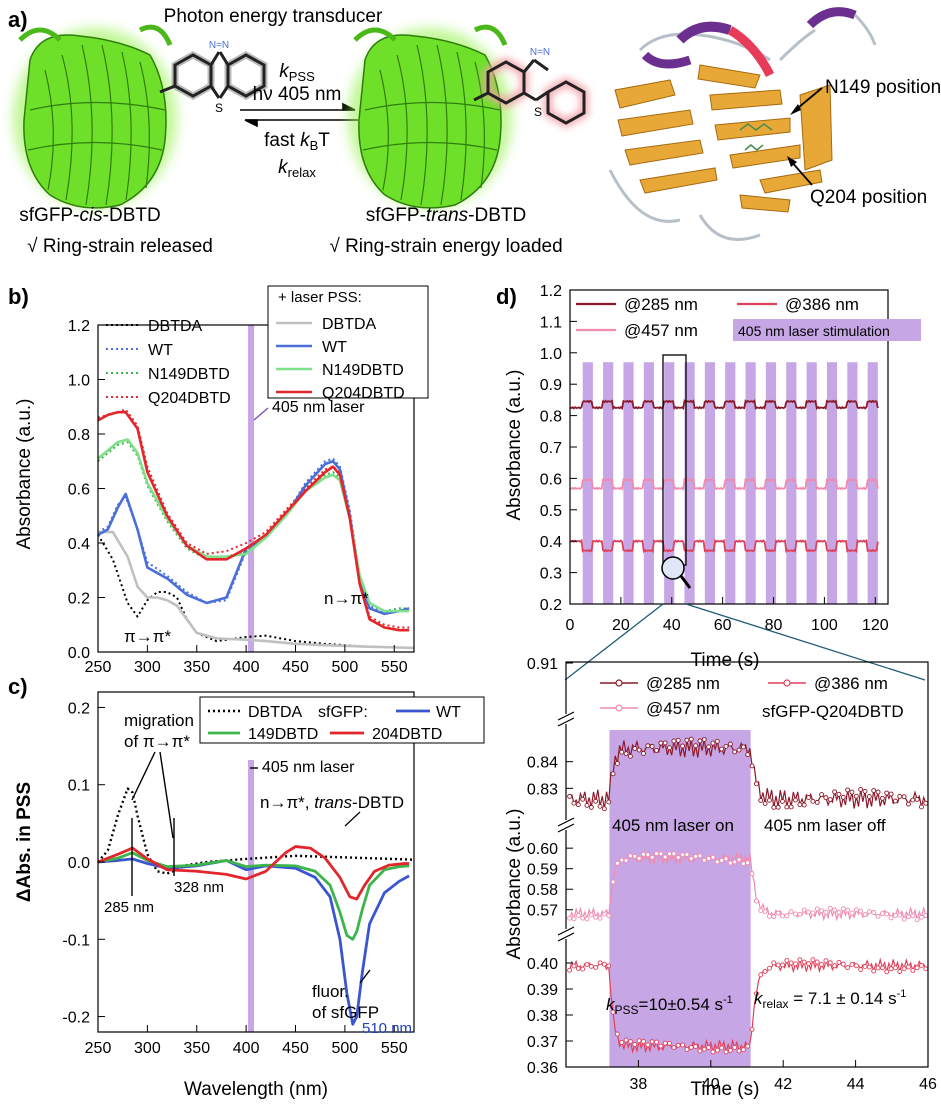 The height and width of the screenshot is (1105, 941). What do you see at coordinates (792, 161) in the screenshot?
I see `q204-arrowhead` at bounding box center [792, 161].